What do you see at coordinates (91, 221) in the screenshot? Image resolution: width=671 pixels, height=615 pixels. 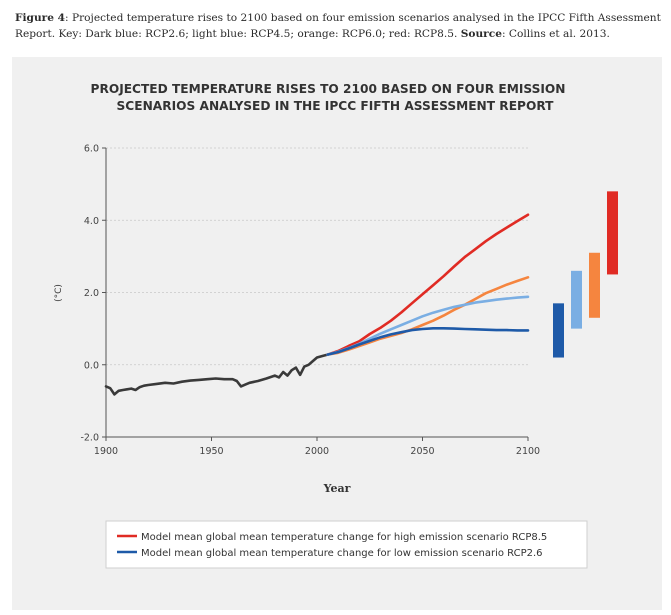 I see `y-tick-label: 4.0` at bounding box center [91, 221].